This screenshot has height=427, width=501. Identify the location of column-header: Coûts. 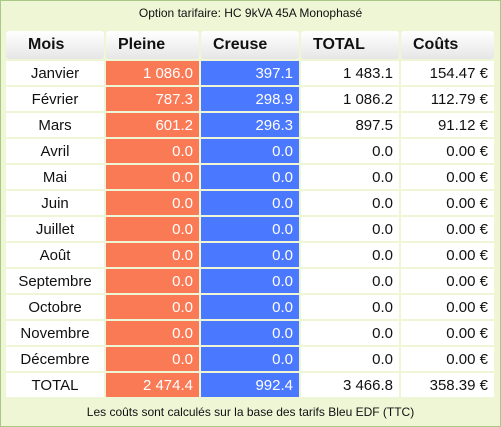
(447, 45).